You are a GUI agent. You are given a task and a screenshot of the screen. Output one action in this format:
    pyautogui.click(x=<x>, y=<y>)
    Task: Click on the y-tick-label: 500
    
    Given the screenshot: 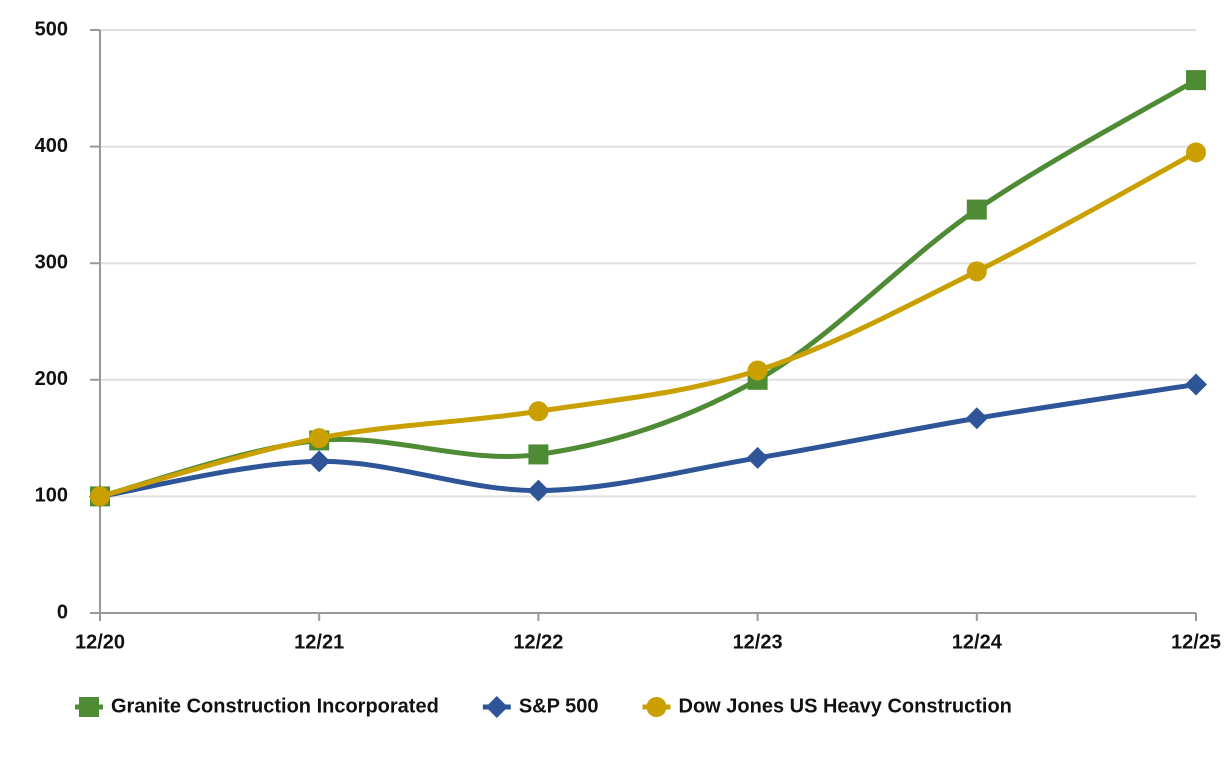 What is the action you would take?
    pyautogui.click(x=51, y=29)
    